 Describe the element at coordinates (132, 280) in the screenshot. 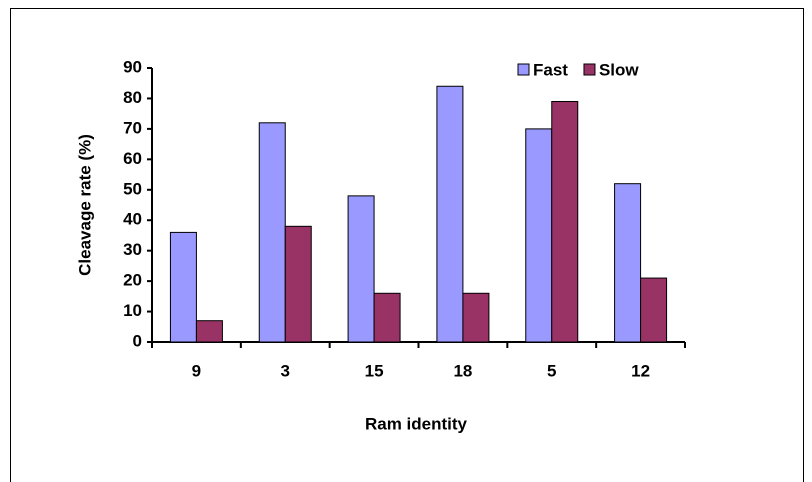

I see `y-tick-label: 20` at that location.